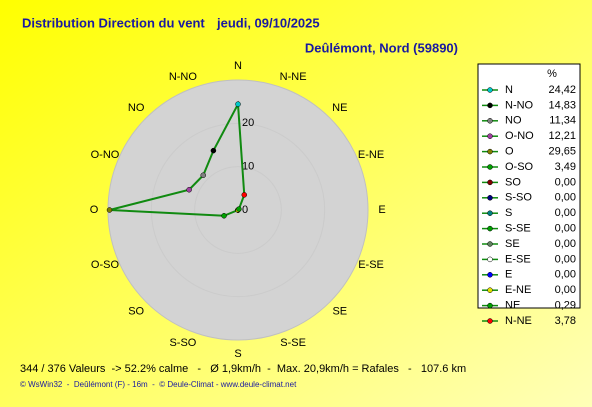 The image size is (592, 407). Describe the element at coordinates (248, 123) in the screenshot. I see `r-tick-label: 20` at that location.